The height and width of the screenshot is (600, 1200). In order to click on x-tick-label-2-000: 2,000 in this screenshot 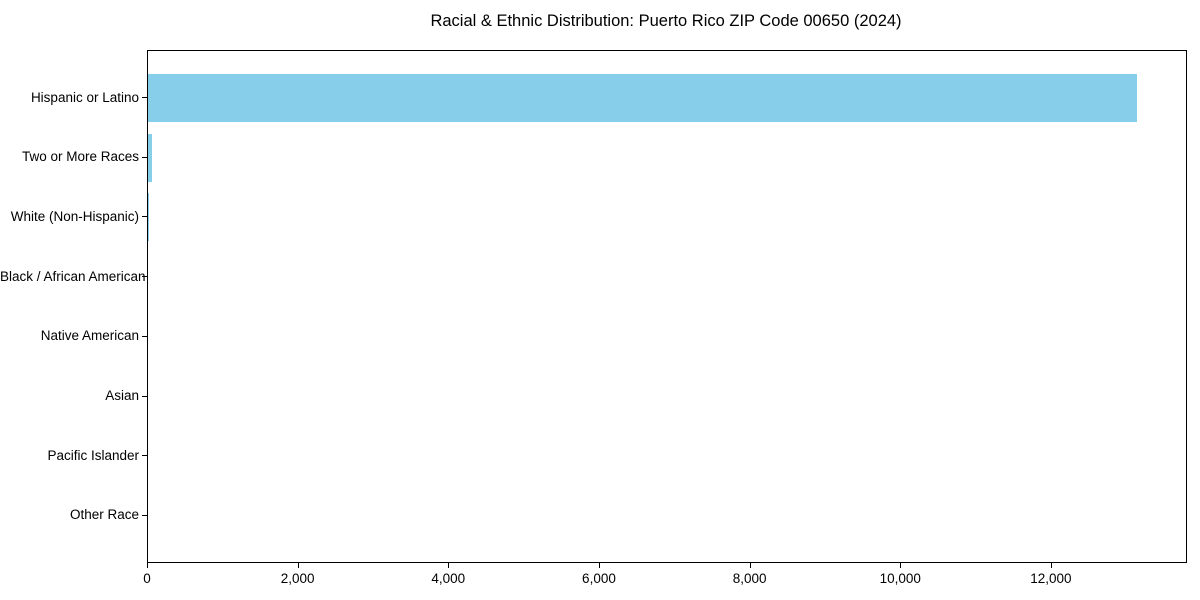, I will do `click(297, 578)`.